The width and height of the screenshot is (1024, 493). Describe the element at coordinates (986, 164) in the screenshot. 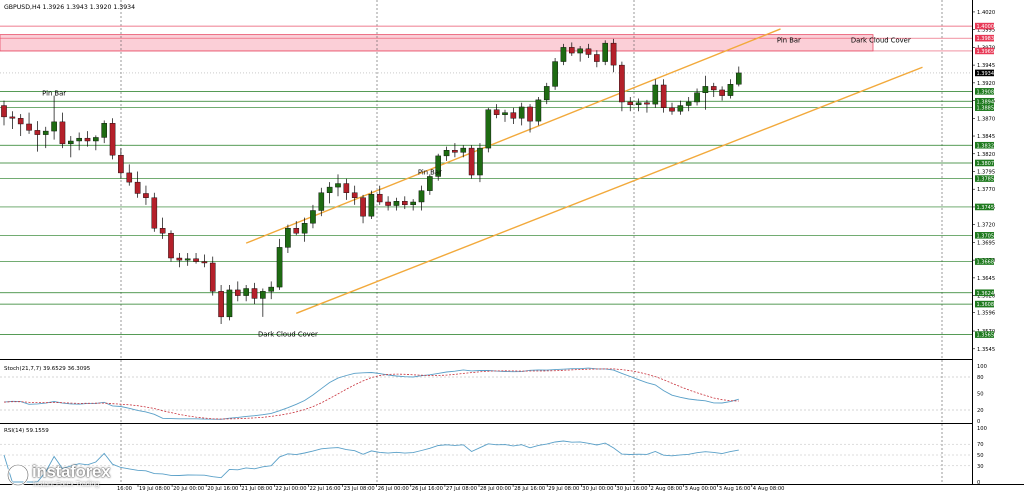

I see `level-label: 1.3807` at that location.